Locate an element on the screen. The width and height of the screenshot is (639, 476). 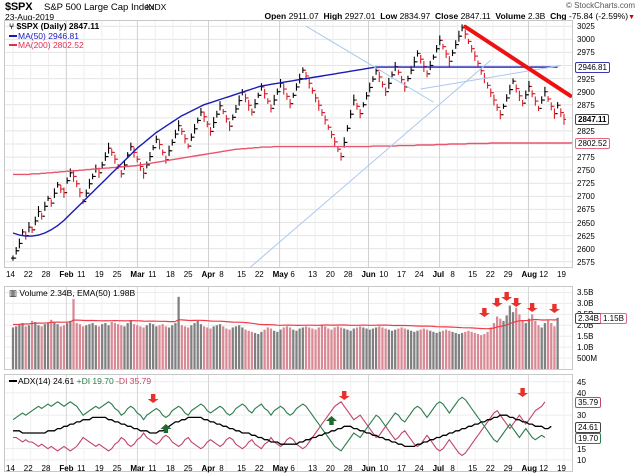
quote-date: 23-Aug-2019 is located at coordinates (30, 17).